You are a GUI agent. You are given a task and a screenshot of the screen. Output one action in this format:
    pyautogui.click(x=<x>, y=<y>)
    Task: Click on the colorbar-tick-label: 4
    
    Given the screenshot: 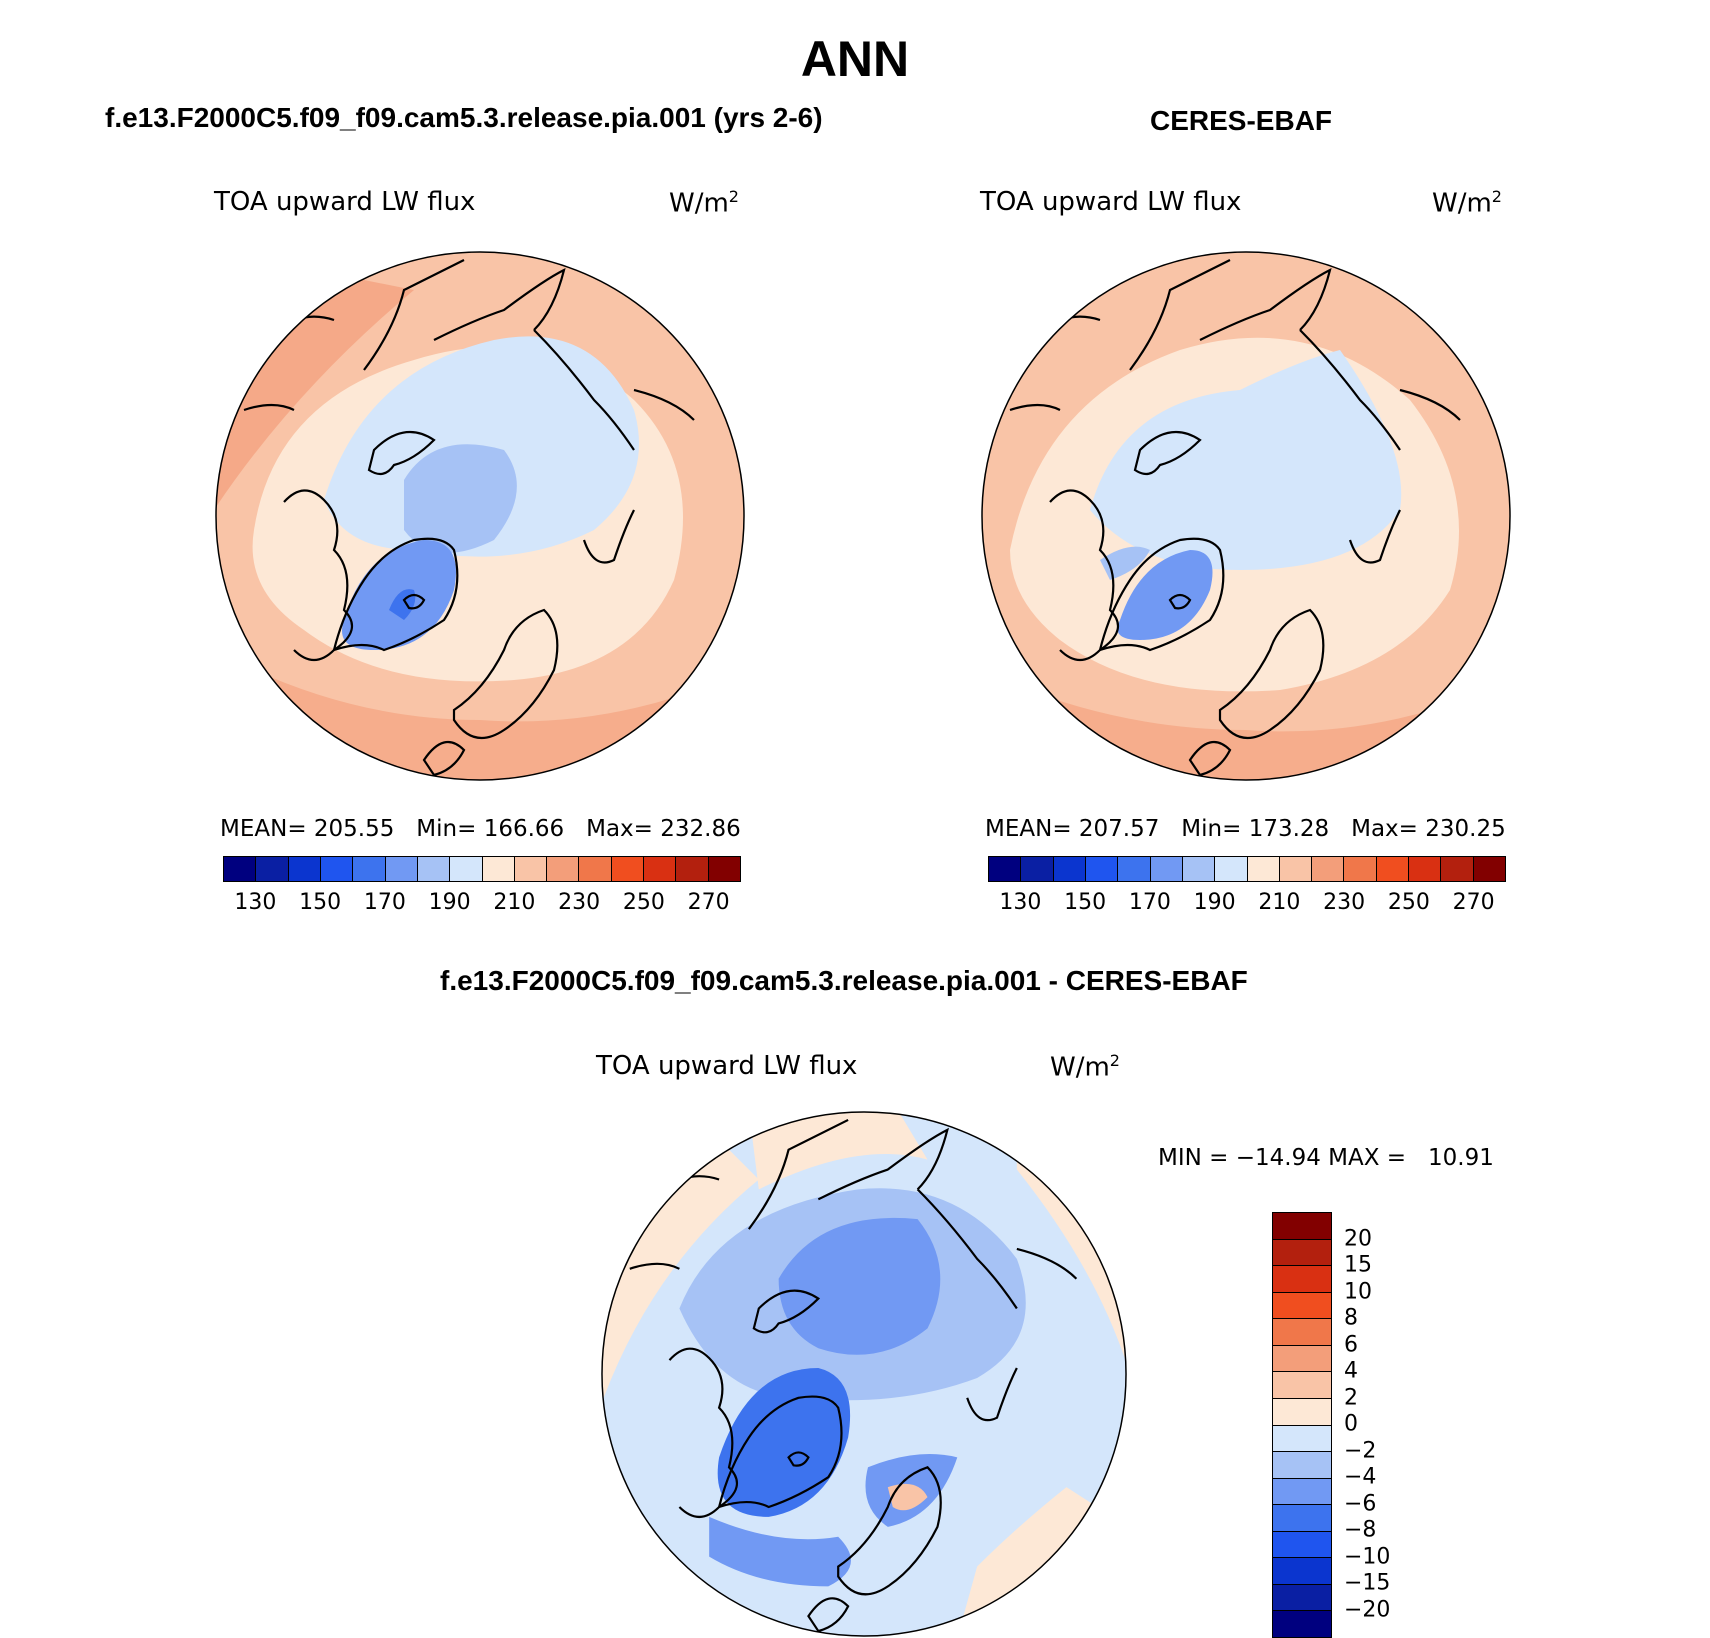 What is the action you would take?
    pyautogui.click(x=1351, y=1371)
    